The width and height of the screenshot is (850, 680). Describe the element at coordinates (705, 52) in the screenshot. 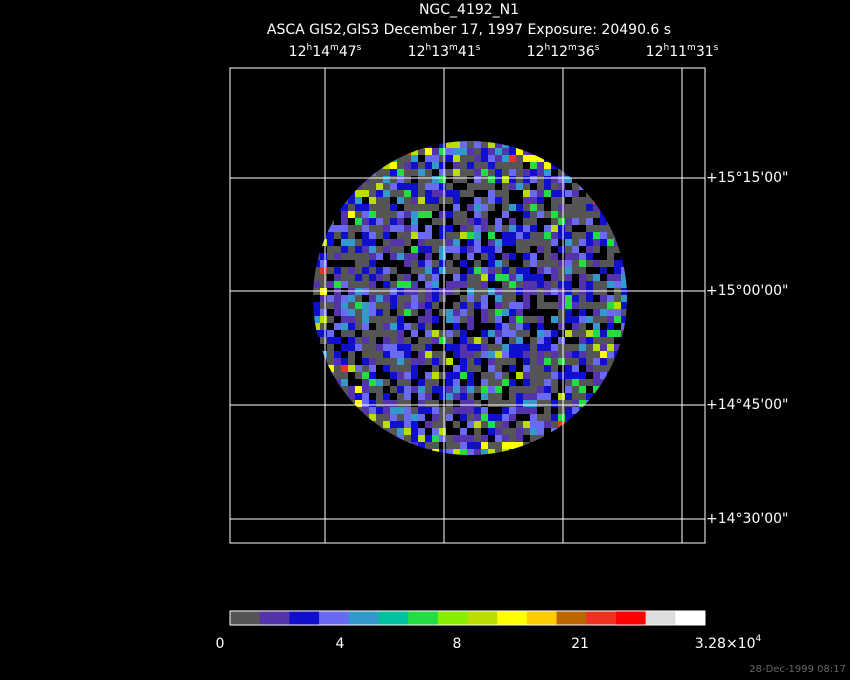

I see `ra-number: 31` at that location.